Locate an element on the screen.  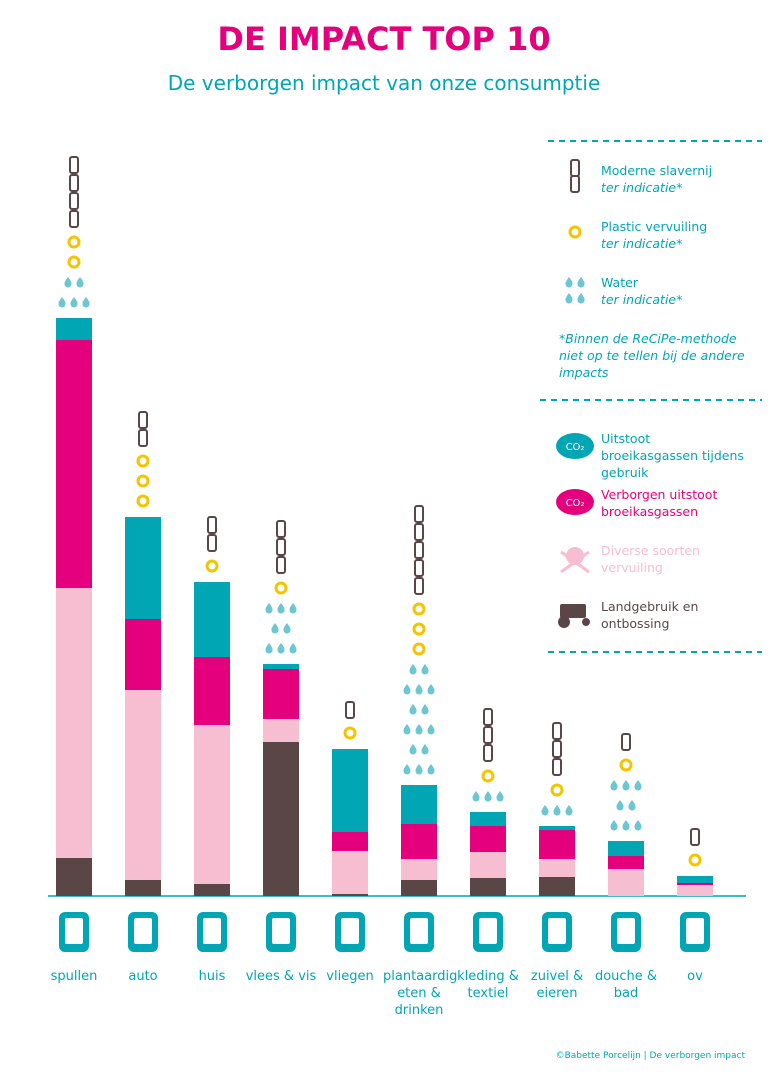
legend-label: Verborgen uitstoot broeikasgassen is located at coordinates (659, 503).